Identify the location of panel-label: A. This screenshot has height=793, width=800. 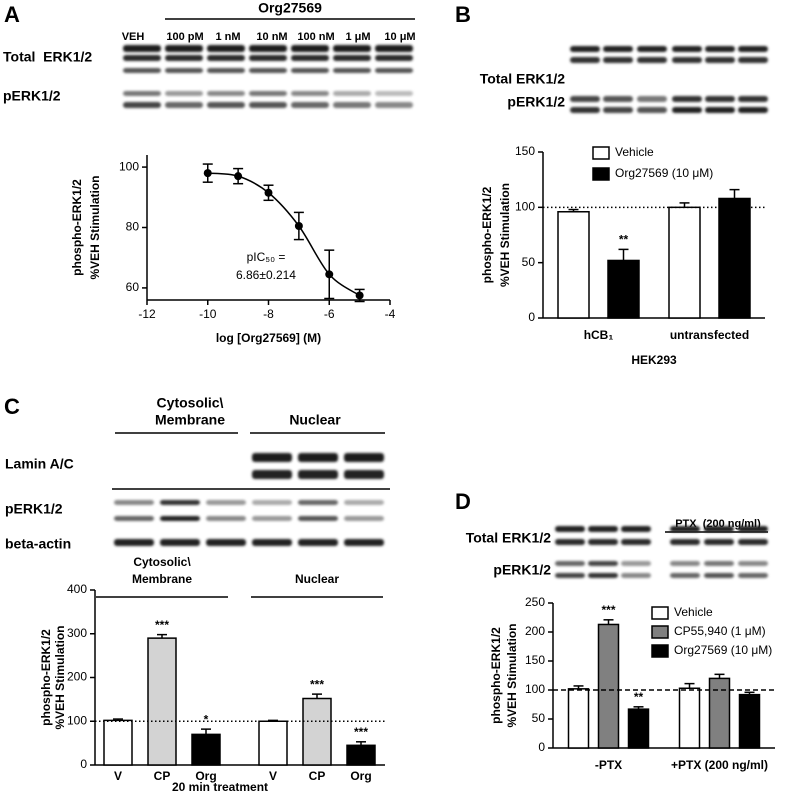
(12, 14).